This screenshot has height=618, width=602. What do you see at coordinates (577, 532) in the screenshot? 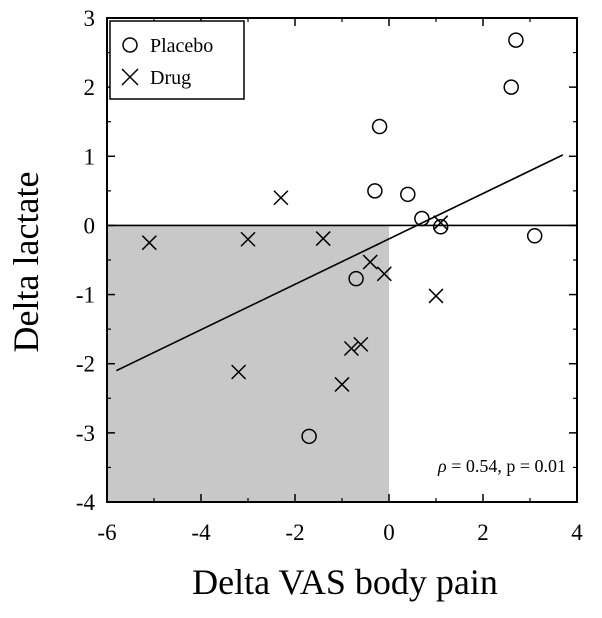
I see `x-tick-label: 4` at bounding box center [577, 532].